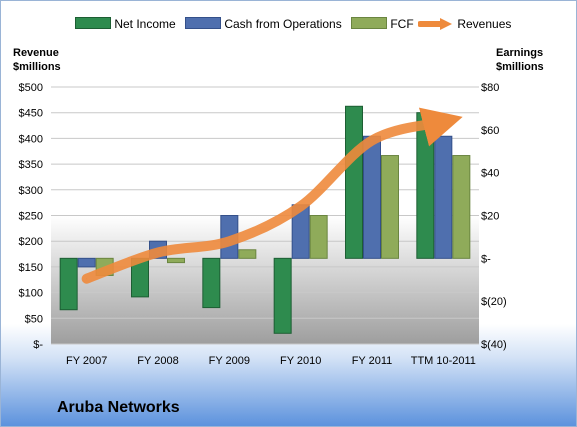  Describe the element at coordinates (118, 407) in the screenshot. I see `company-name: Aruba Networks` at that location.